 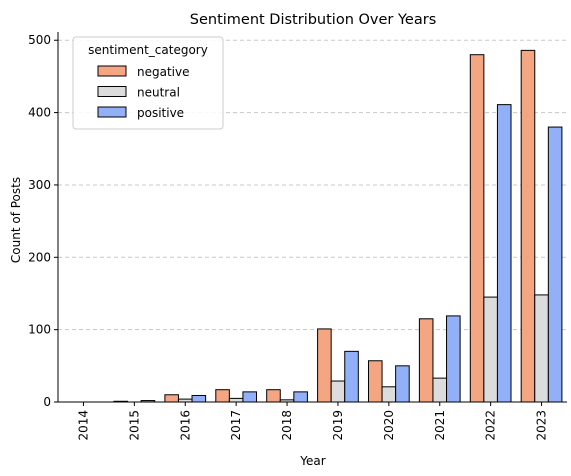 I want to click on bar-negative-2018, so click(x=273, y=396).